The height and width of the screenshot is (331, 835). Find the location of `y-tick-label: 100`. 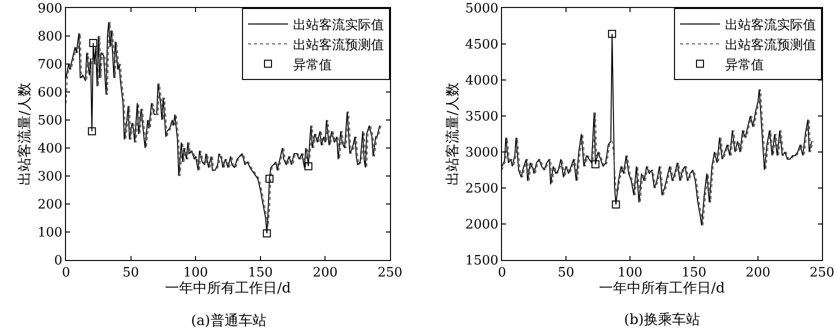

y-tick-label: 100 is located at coordinates (50, 233).